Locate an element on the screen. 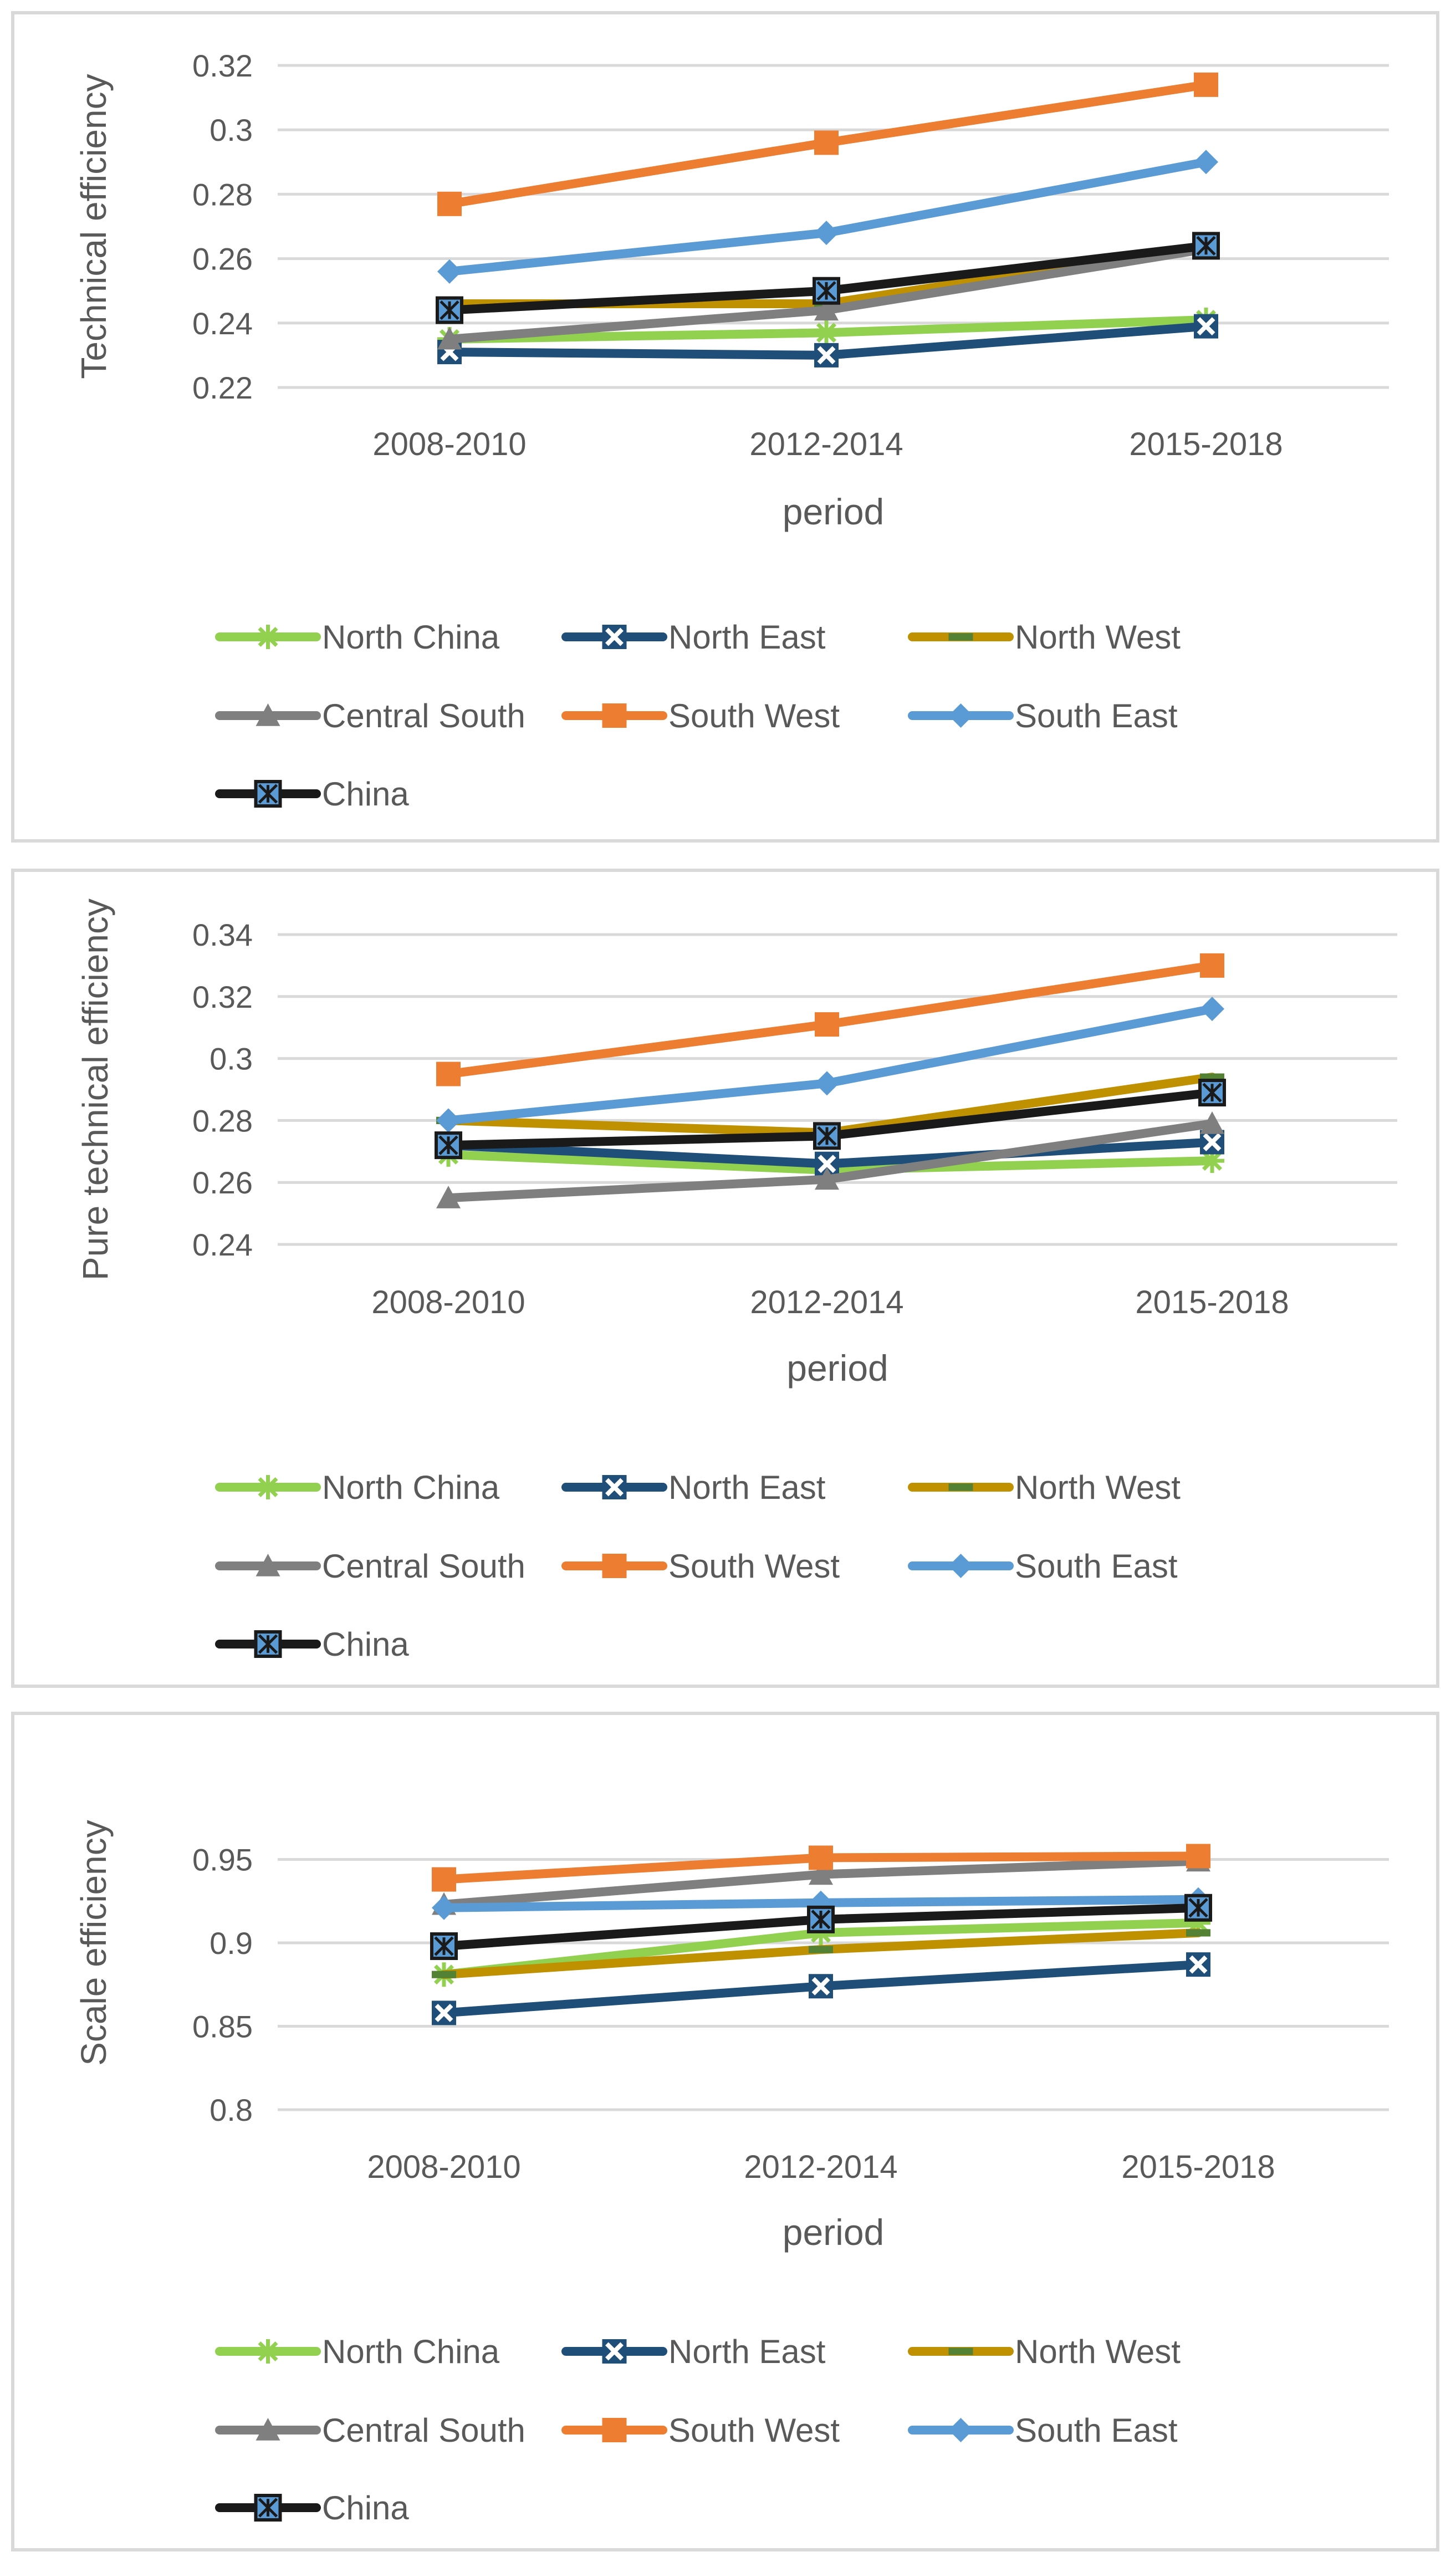  legend-label: China is located at coordinates (366, 1644).